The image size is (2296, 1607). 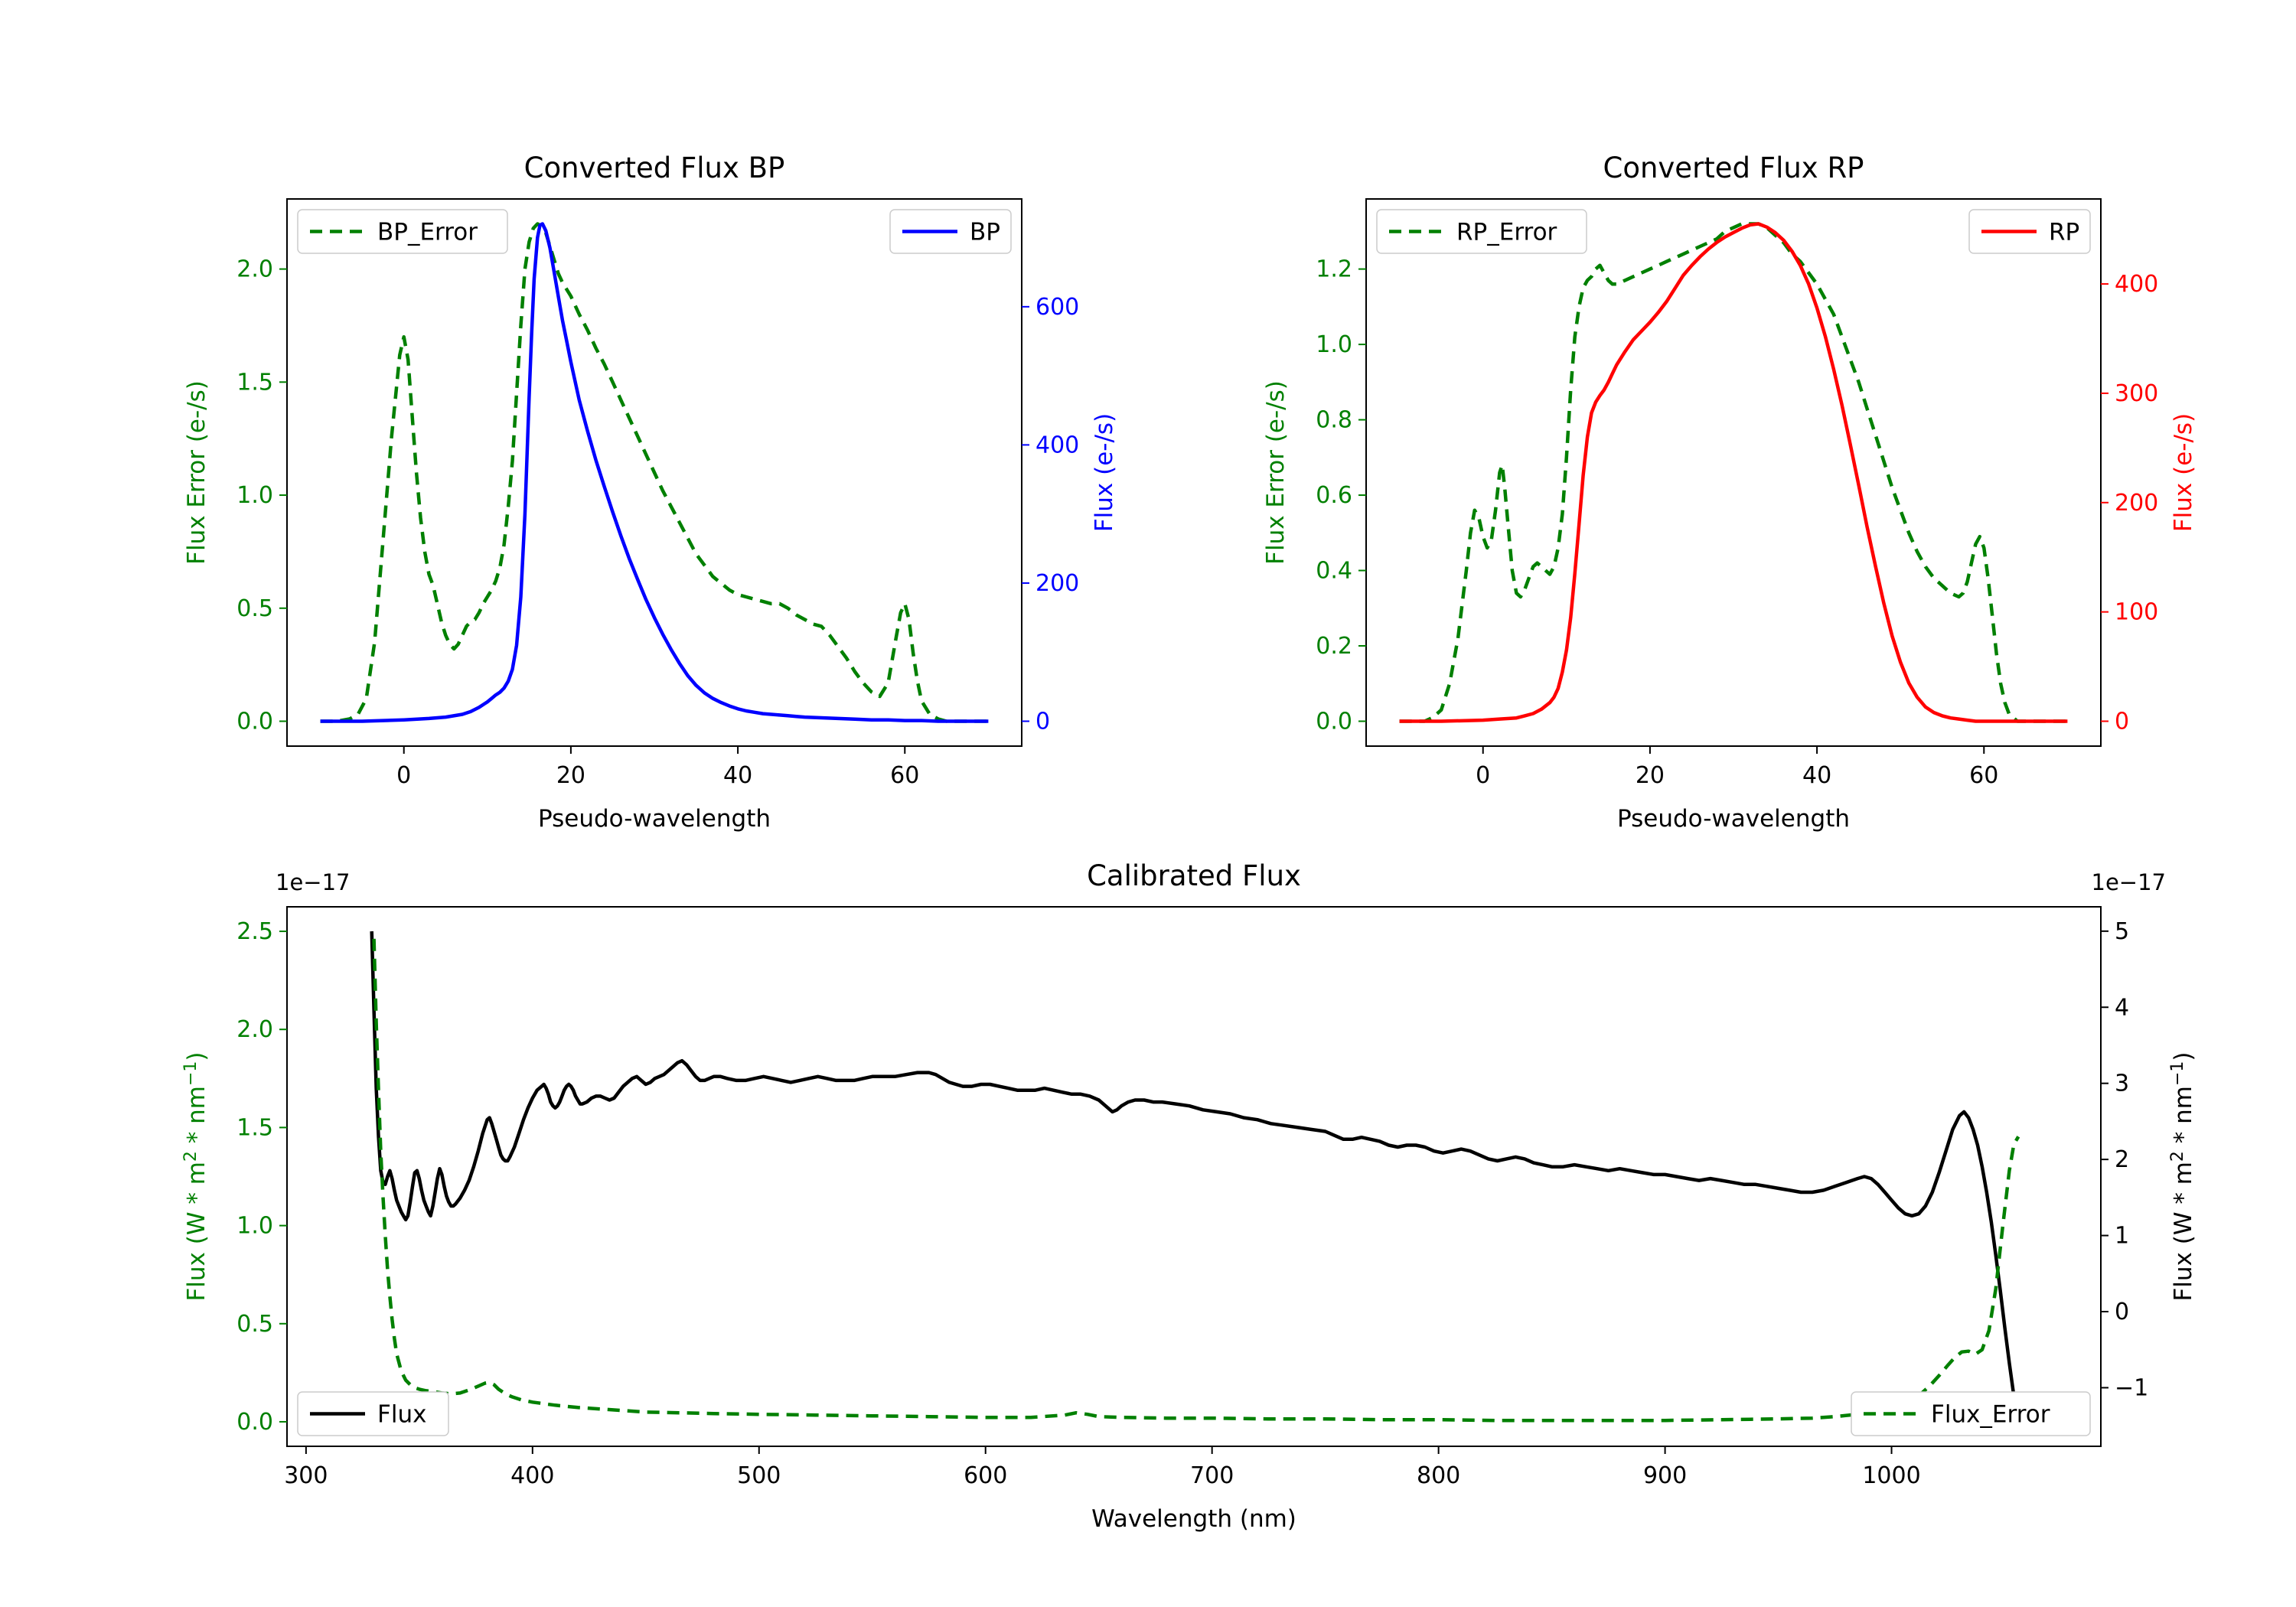 I want to click on y-tick-label-left: 0.4, so click(x=1334, y=571).